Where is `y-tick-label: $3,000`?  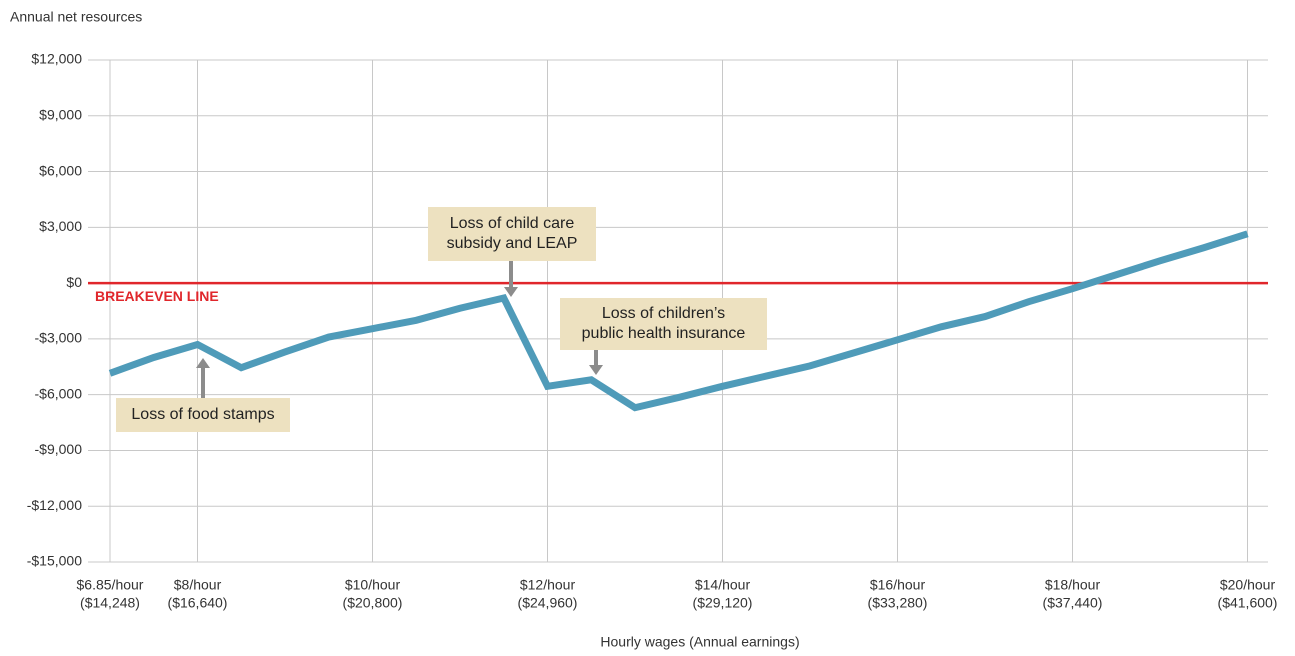
y-tick-label: $3,000 is located at coordinates (60, 226).